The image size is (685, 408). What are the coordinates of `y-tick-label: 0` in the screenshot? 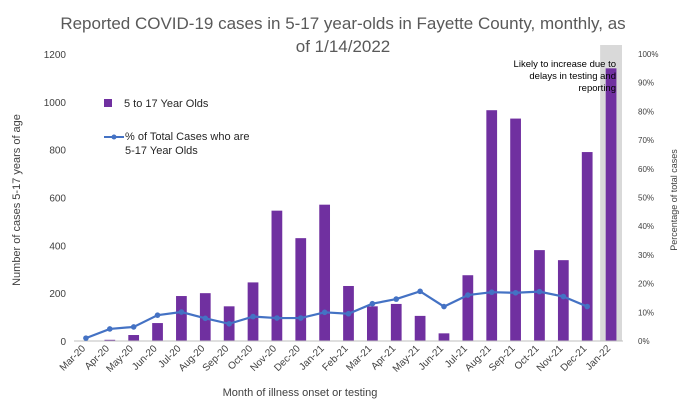 It's located at (63, 342).